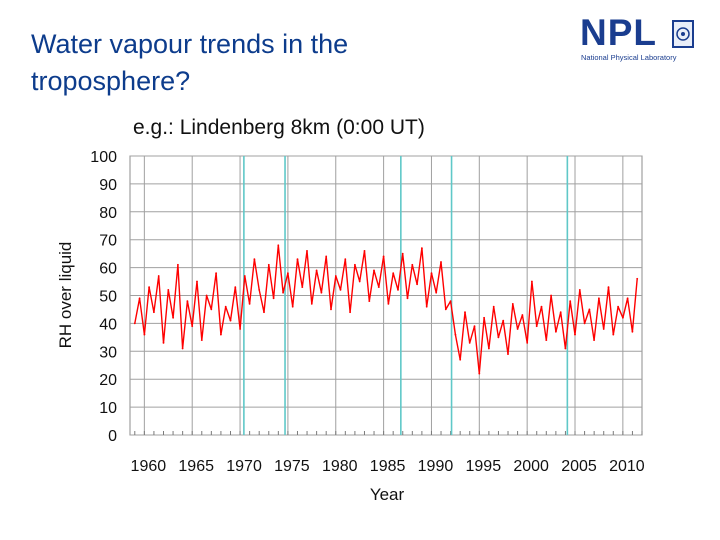 The image size is (720, 540). What do you see at coordinates (108, 185) in the screenshot?
I see `y-tick-label: 90` at bounding box center [108, 185].